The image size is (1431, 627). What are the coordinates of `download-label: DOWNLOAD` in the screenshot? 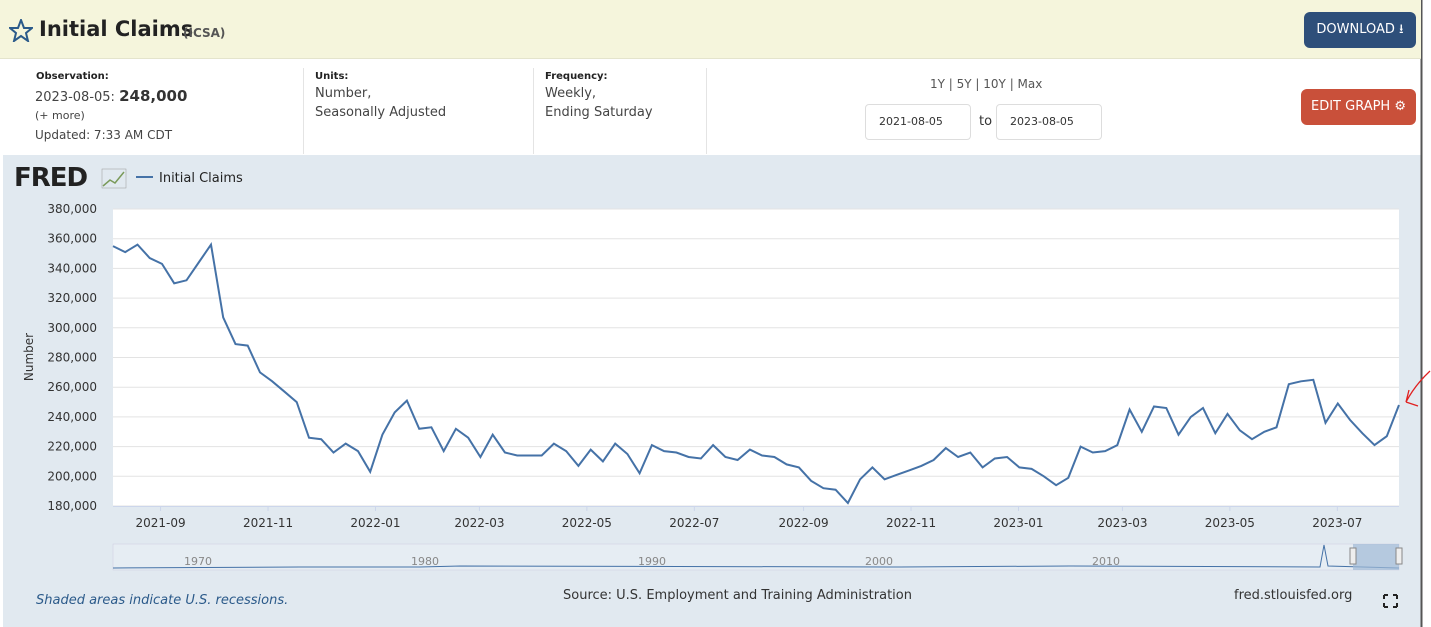 It's located at (1355, 29).